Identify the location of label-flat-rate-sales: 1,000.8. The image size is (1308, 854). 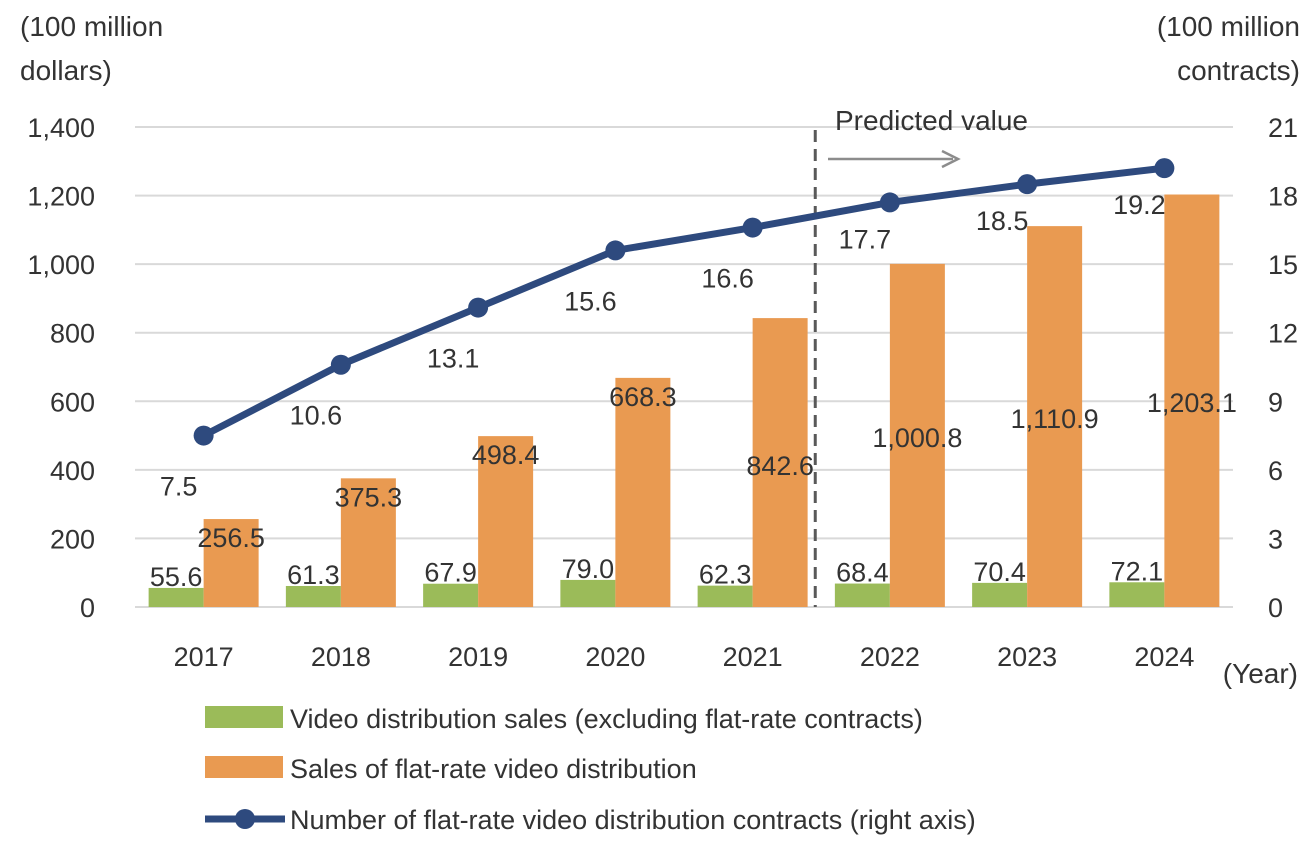
(917, 438).